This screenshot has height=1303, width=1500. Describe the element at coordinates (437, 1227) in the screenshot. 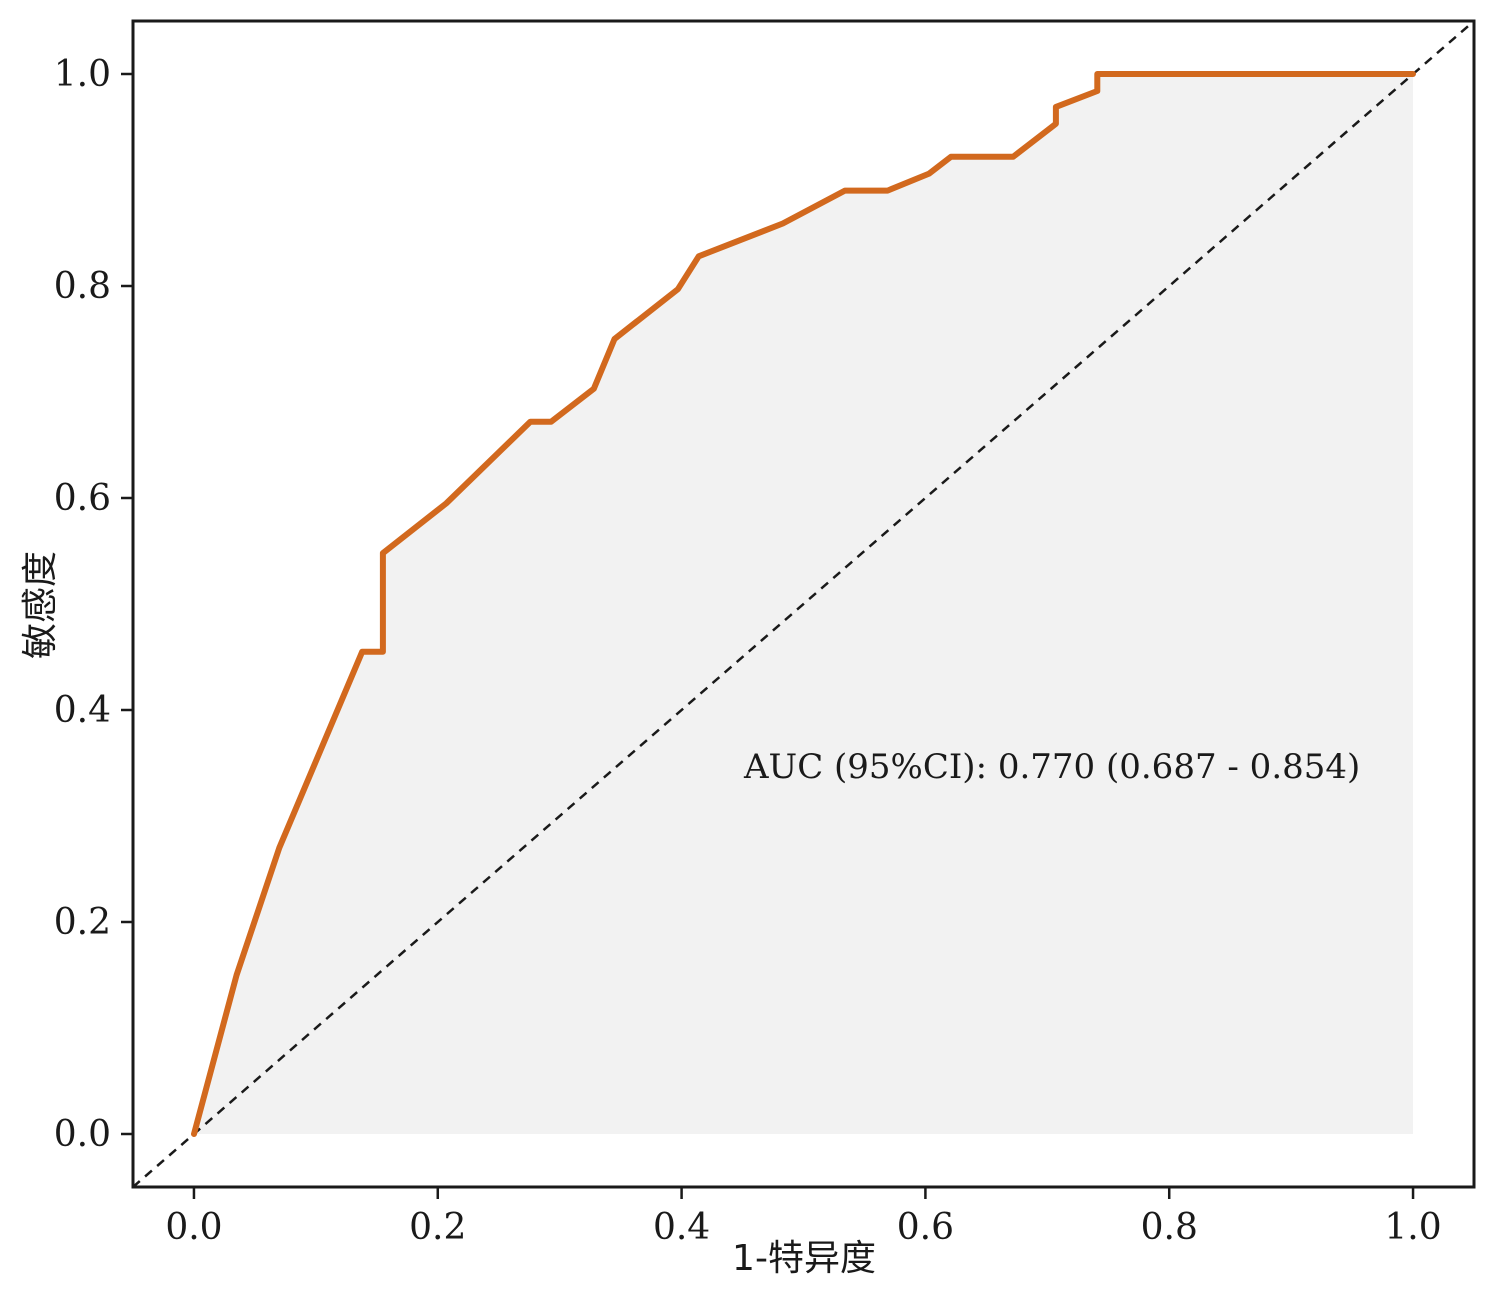

I see `x-tick-label: 0.2` at that location.